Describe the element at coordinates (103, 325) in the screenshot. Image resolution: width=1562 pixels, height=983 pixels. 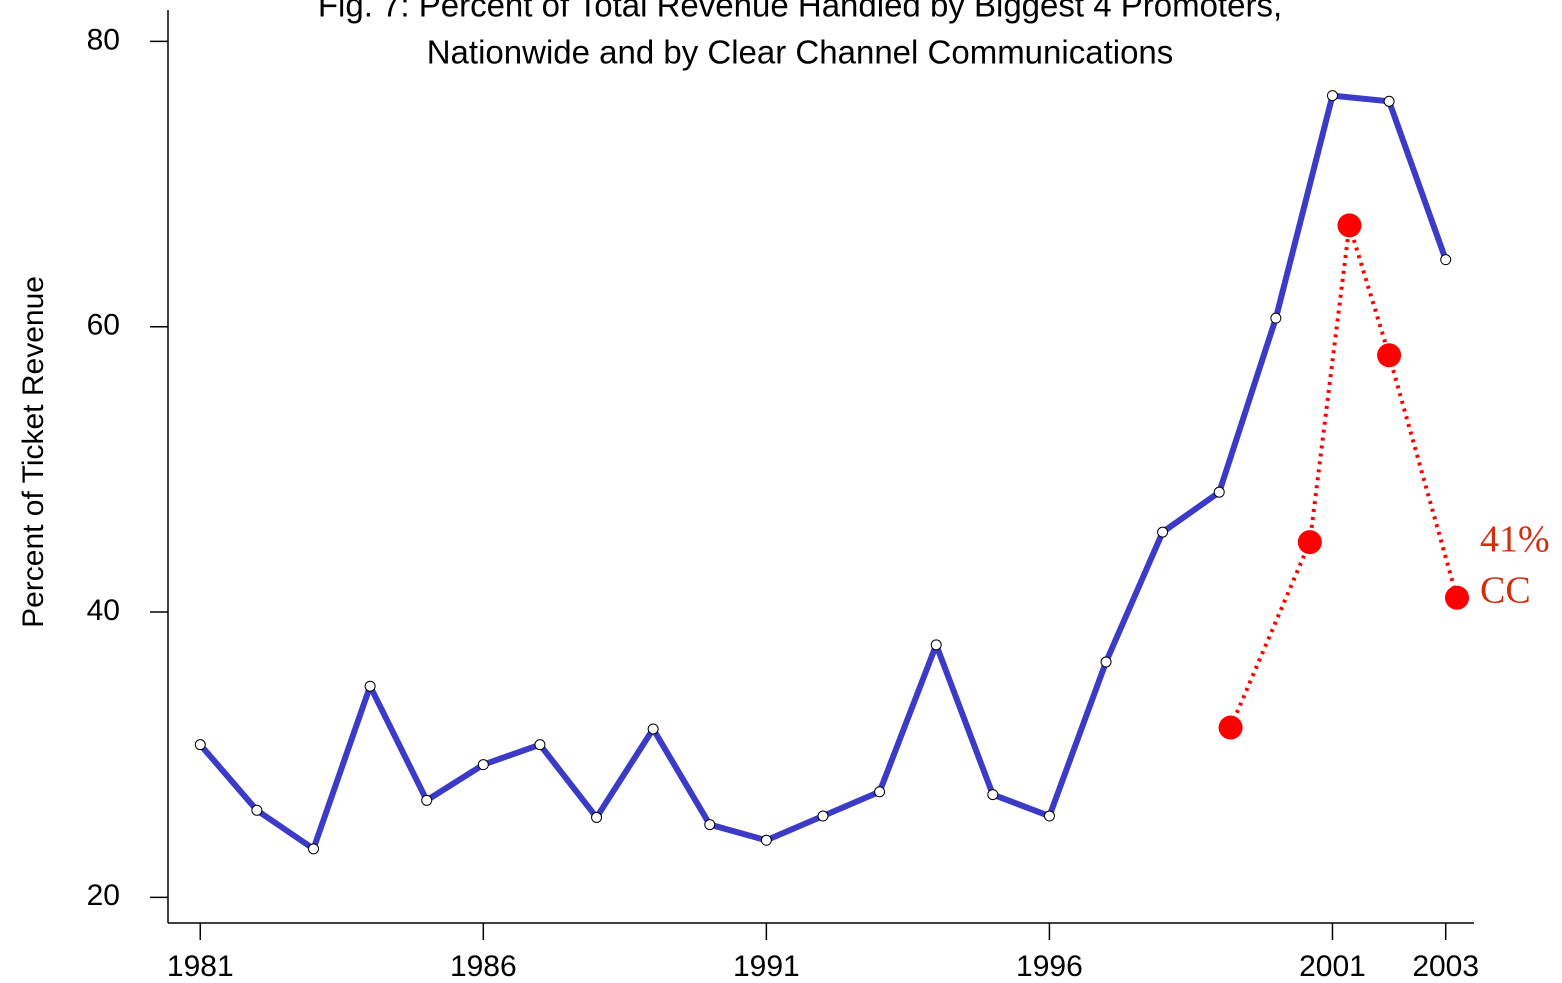
I see `y-tick-label: 60` at that location.